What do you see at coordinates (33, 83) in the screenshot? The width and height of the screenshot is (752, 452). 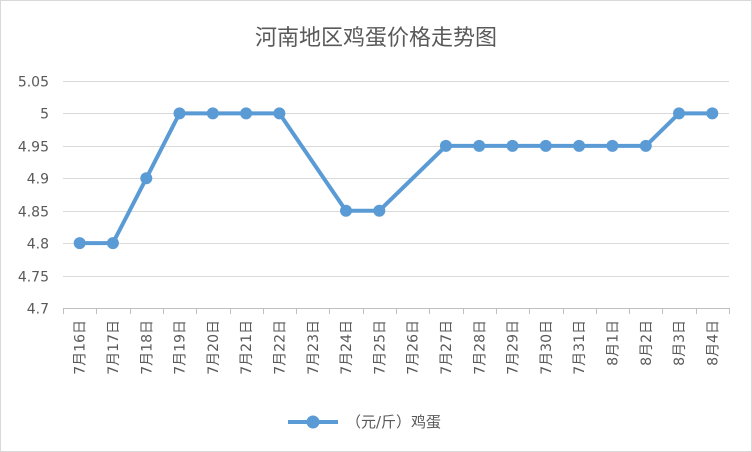 I see `y-tick-label: 5.05` at bounding box center [33, 83].